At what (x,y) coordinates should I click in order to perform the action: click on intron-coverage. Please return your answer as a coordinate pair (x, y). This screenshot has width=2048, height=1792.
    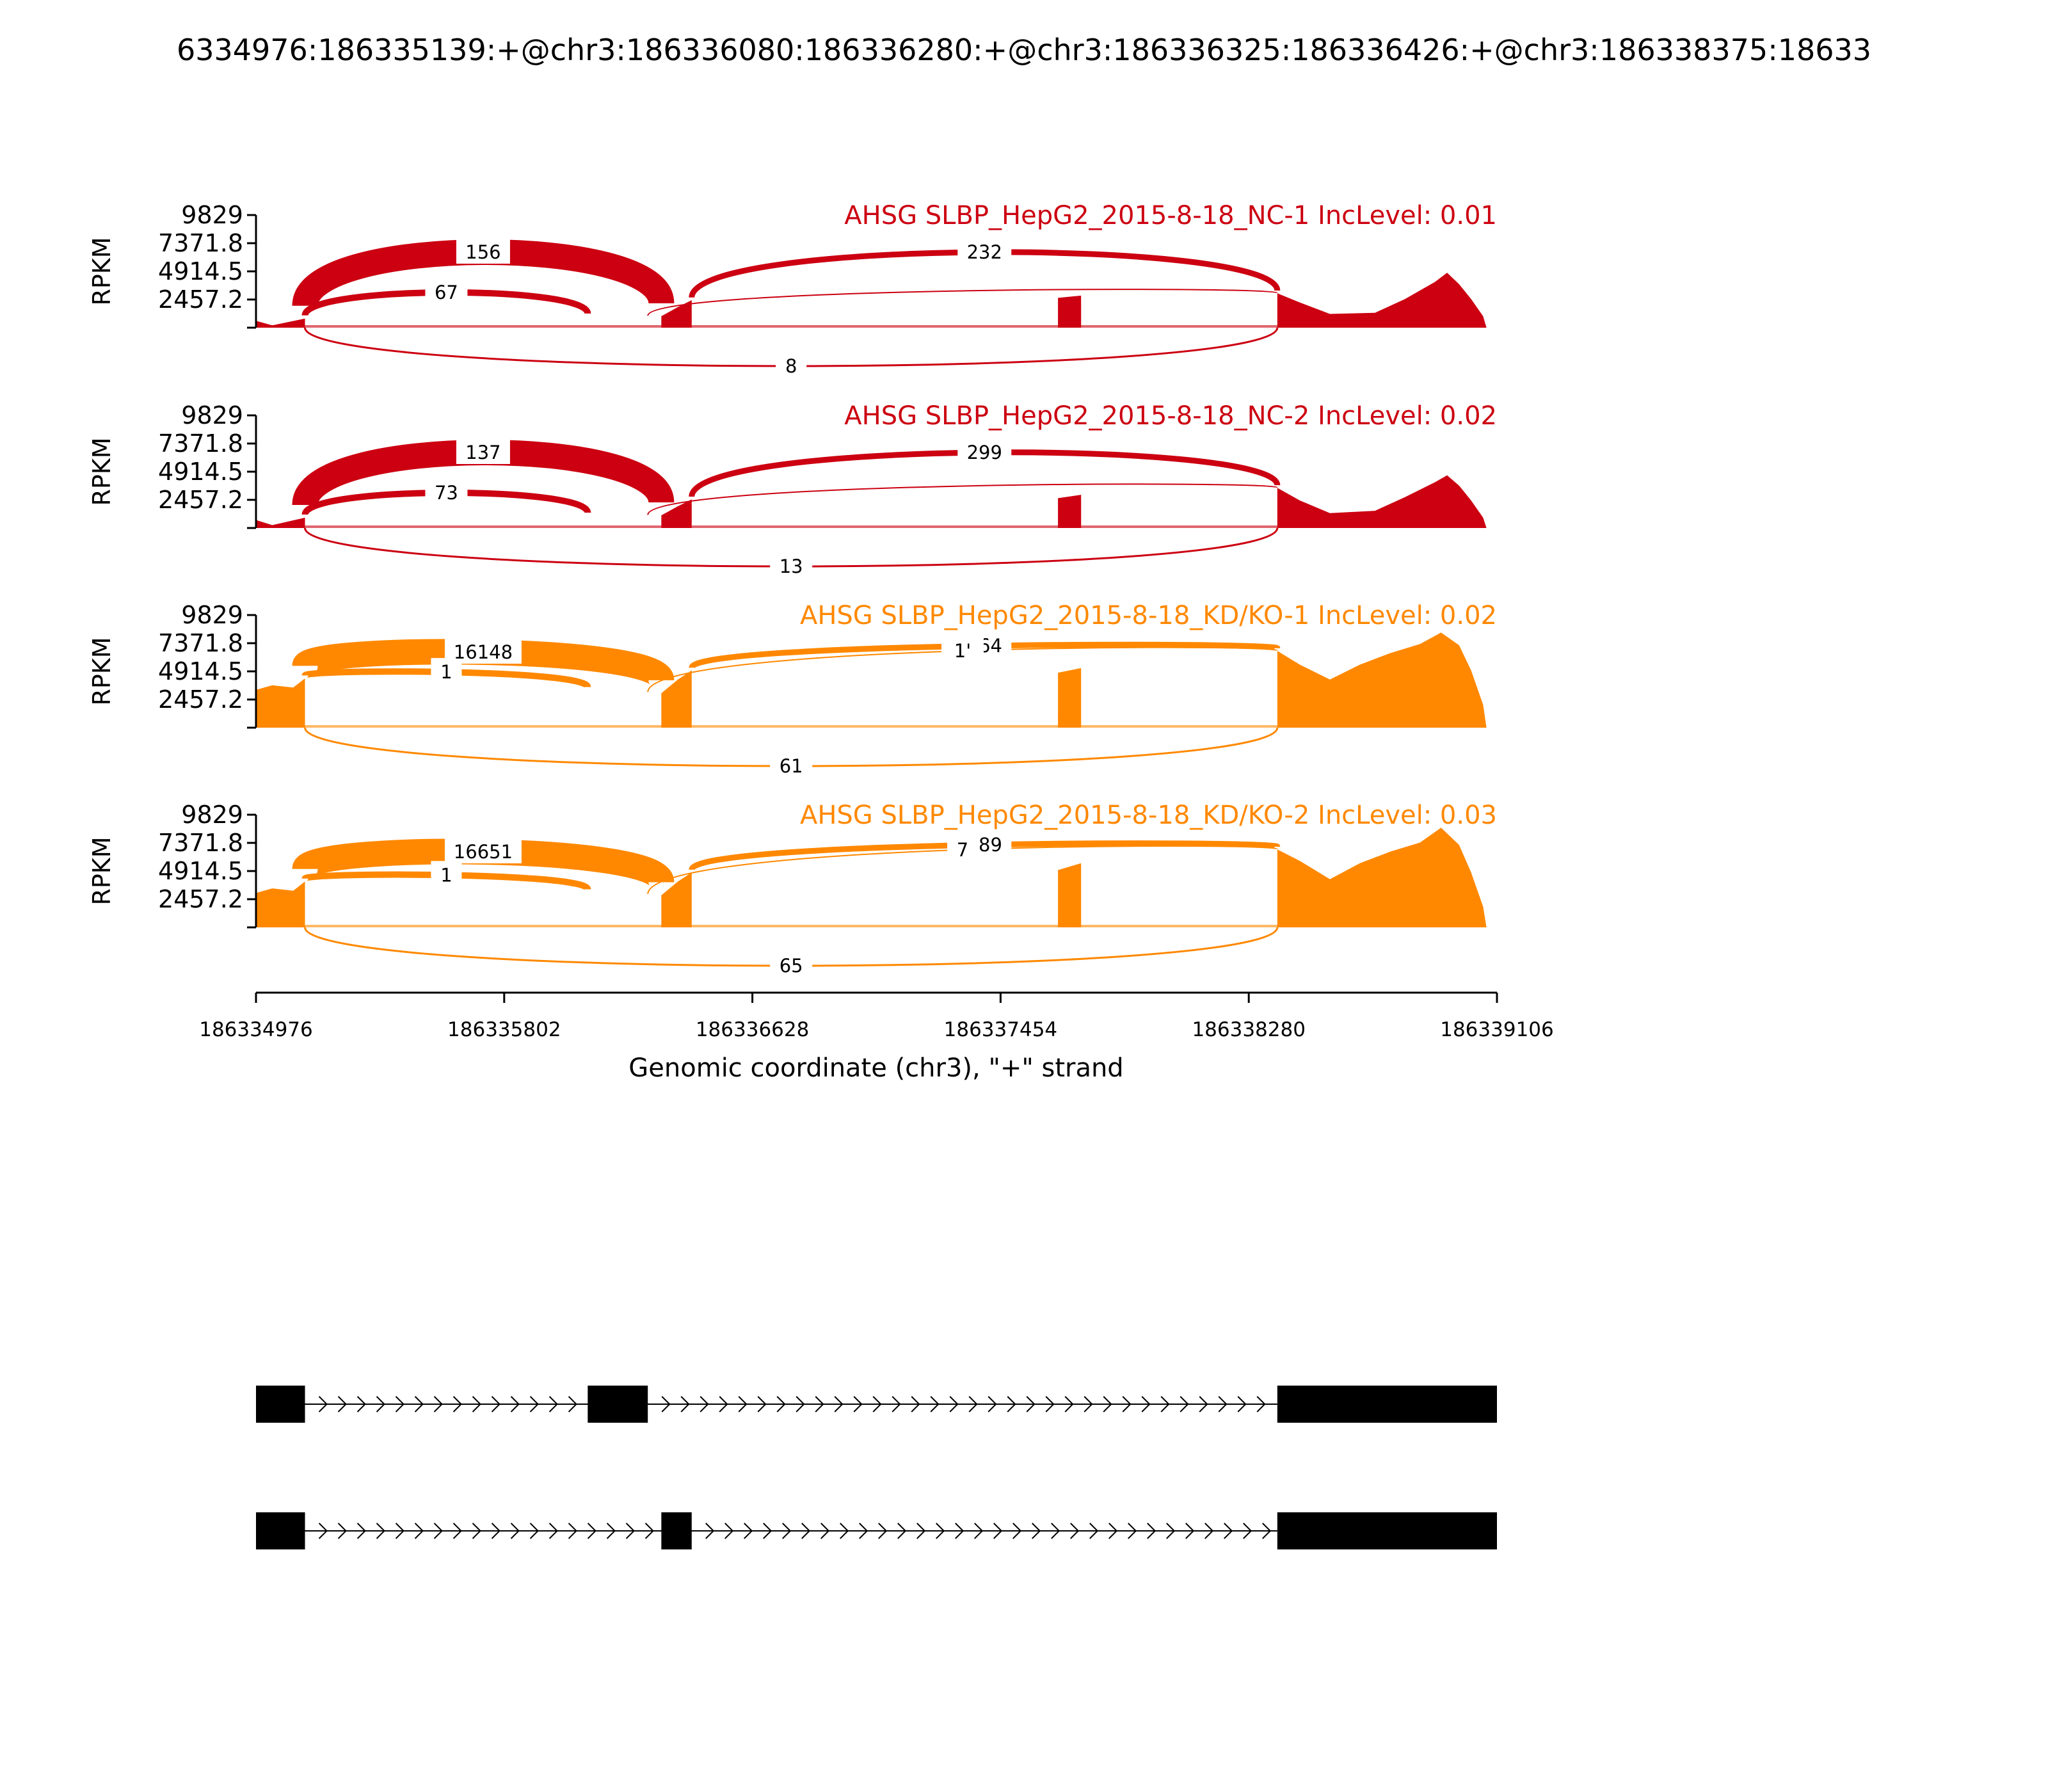
    Looking at the image, I should click on (870, 526).